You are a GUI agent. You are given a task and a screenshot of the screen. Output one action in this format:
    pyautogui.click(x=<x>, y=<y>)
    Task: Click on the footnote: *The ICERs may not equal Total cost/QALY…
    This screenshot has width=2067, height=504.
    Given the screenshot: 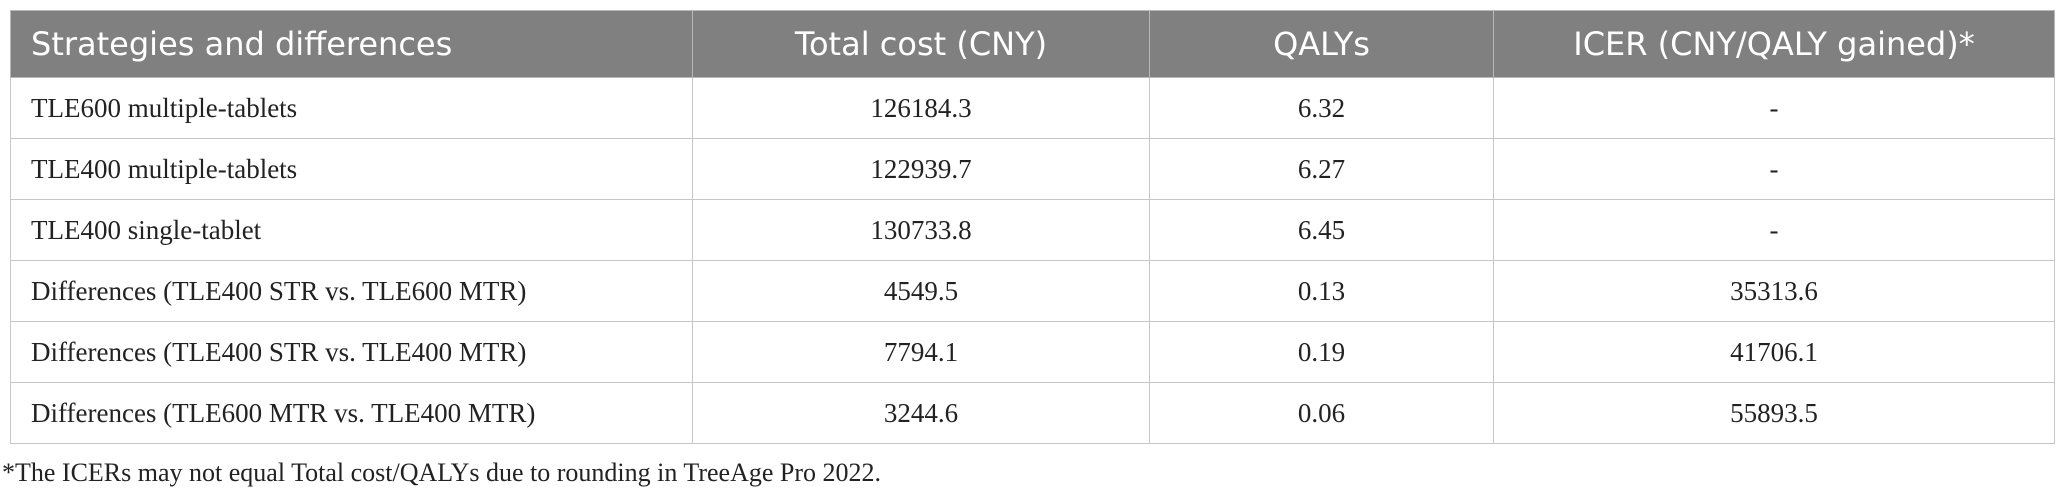 What is the action you would take?
    pyautogui.click(x=442, y=472)
    